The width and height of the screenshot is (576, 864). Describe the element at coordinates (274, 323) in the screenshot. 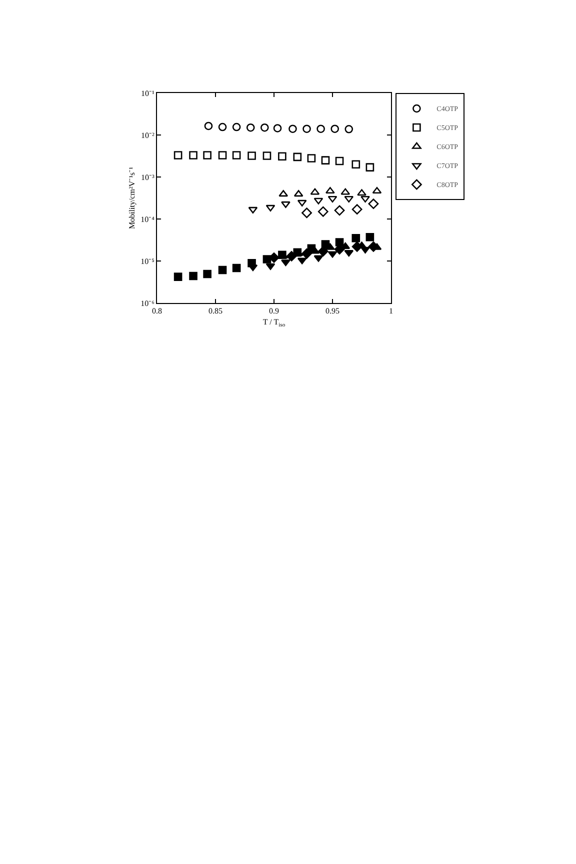

I see `x-axis-title: T / T$_{iso}$` at that location.